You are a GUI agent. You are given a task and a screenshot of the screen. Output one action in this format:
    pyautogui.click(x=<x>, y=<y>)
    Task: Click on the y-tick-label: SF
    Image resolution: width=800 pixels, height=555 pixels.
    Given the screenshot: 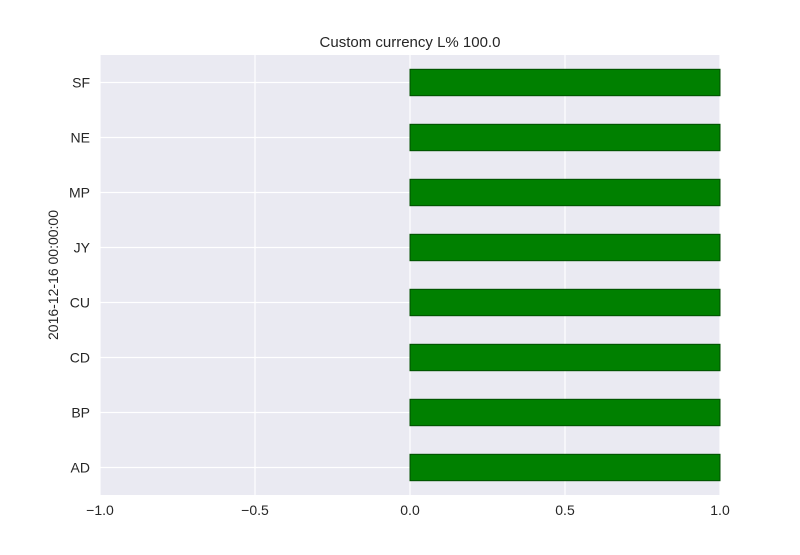 What is the action you would take?
    pyautogui.click(x=81, y=83)
    